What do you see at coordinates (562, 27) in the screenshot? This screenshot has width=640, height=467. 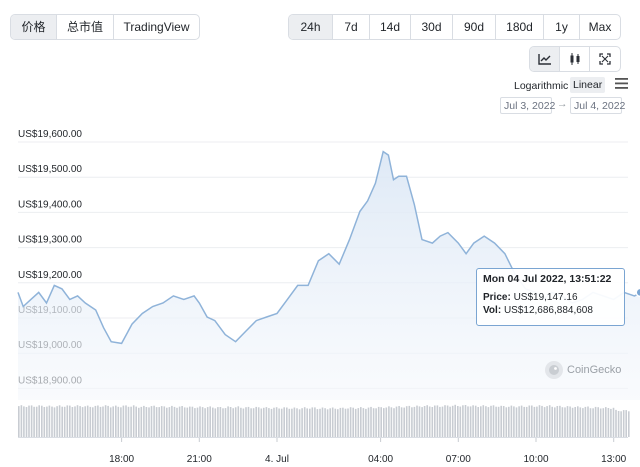 I see `range-1y-button: 1y` at bounding box center [562, 27].